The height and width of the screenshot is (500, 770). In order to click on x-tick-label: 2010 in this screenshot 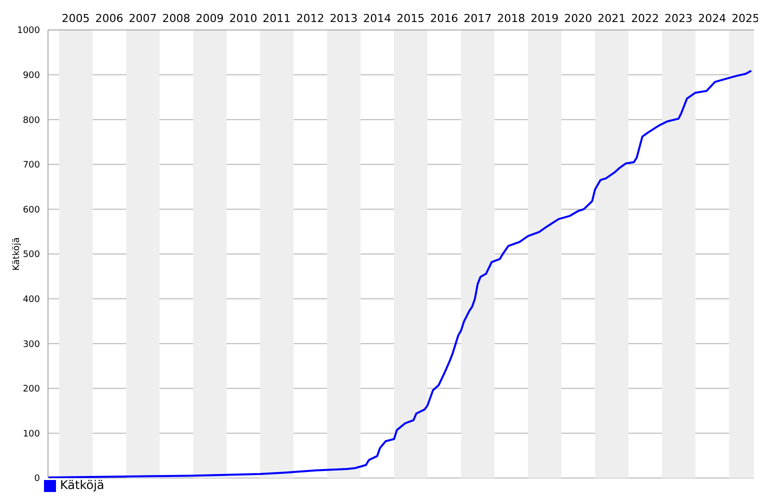, I will do `click(243, 18)`.